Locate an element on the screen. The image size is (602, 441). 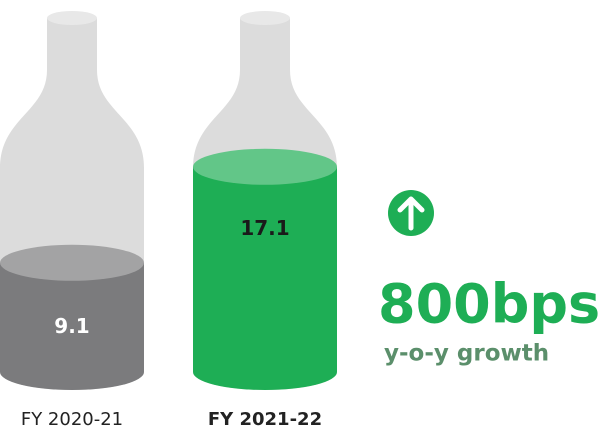
value-label: 9.1 is located at coordinates (71, 326).